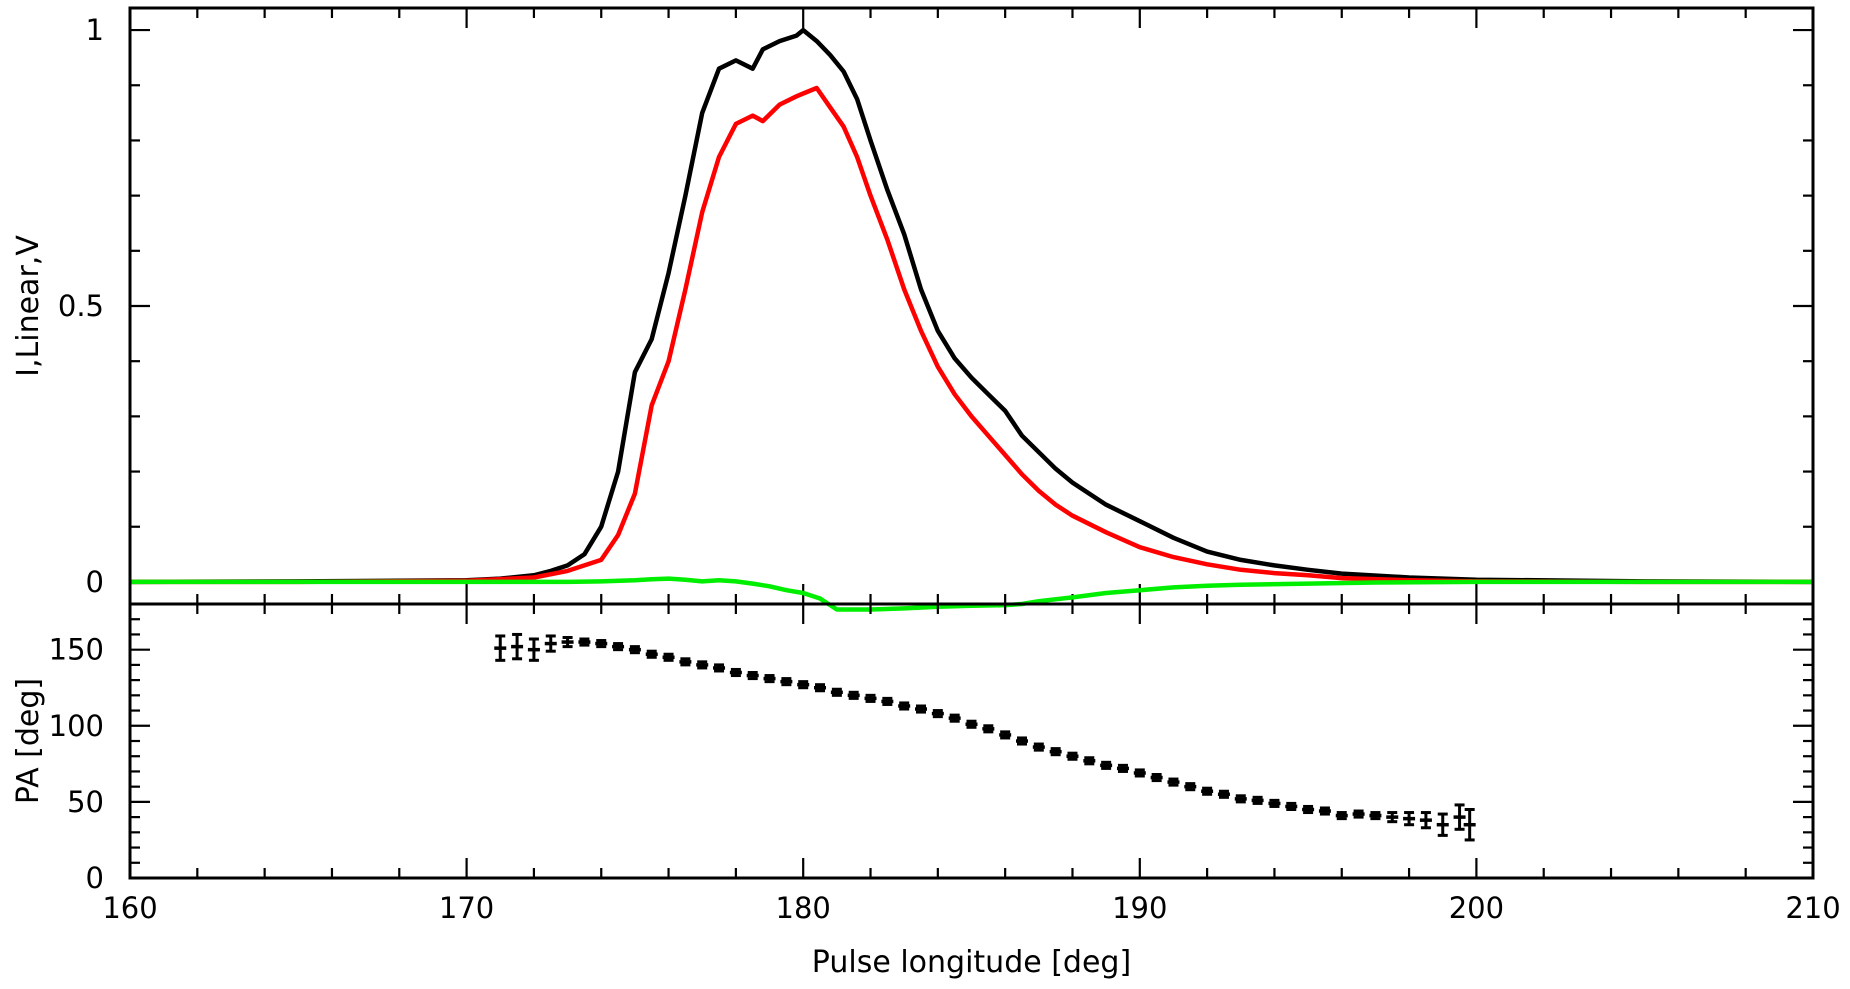  I want to click on x-tick-label: 190, so click(1139, 908).